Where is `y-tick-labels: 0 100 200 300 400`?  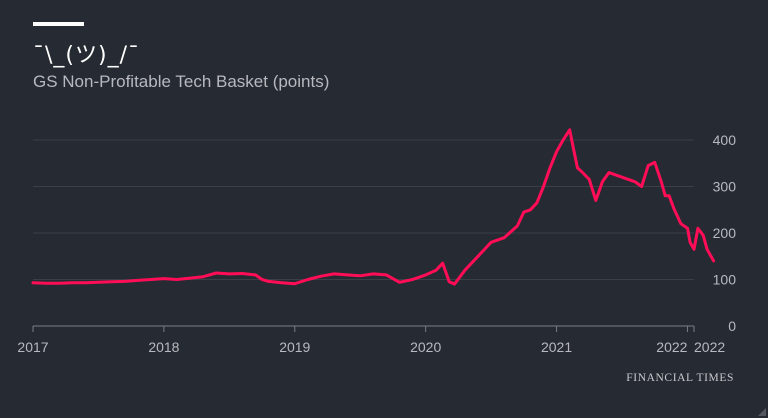
y-tick-labels: 0 100 200 300 400 is located at coordinates (725, 233).